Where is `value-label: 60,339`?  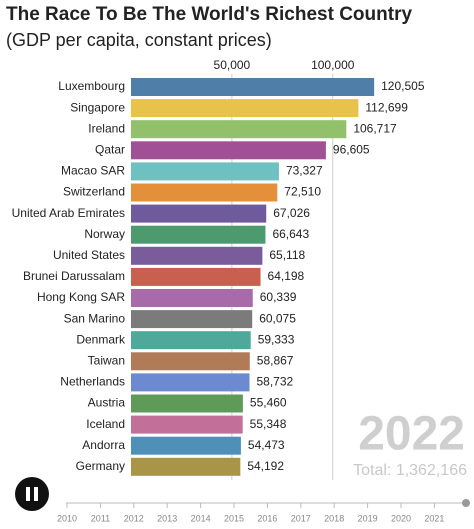
value-label: 60,339 is located at coordinates (278, 297).